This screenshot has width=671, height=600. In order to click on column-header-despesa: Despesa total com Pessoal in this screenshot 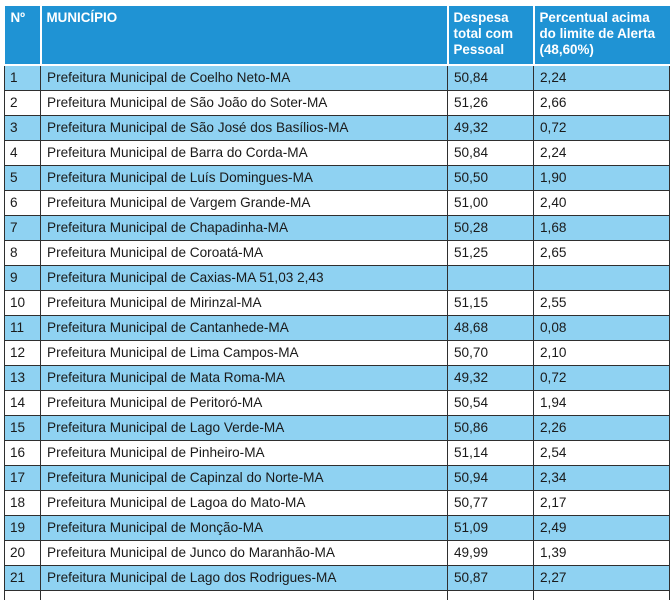, I will do `click(491, 36)`.